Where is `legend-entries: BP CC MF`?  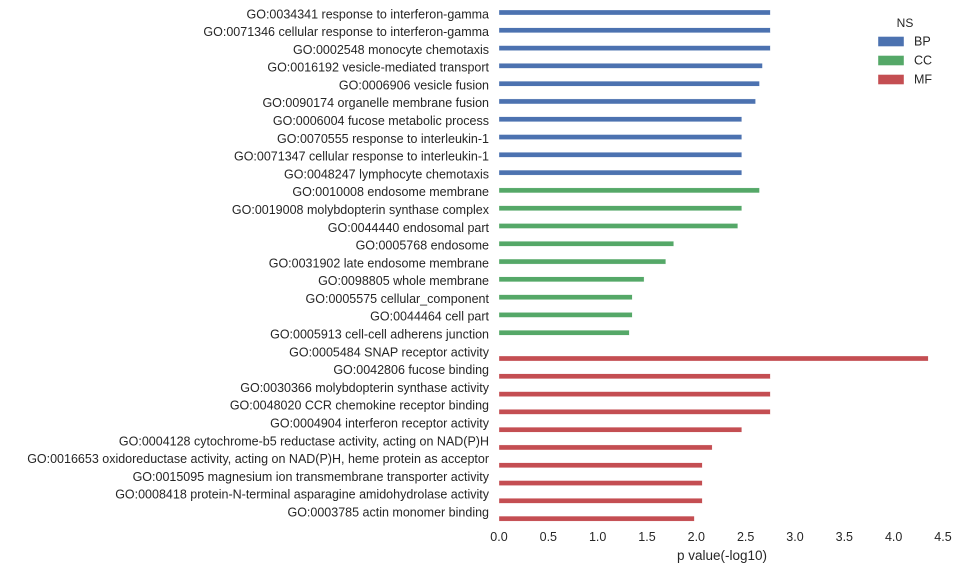
legend-entries: BP CC MF is located at coordinates (904, 60).